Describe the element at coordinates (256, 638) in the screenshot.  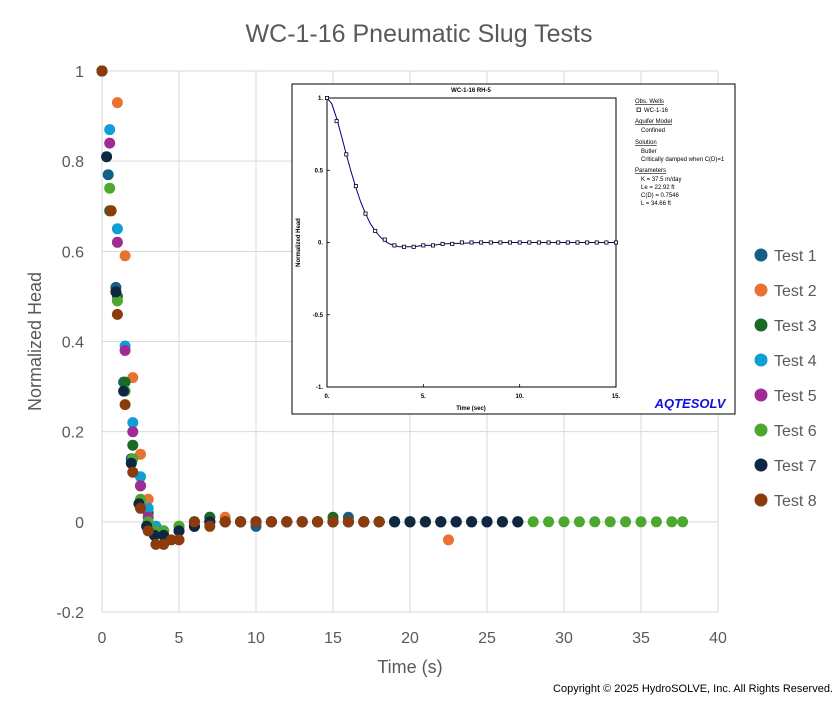
I see `x-tick-label: 10` at that location.